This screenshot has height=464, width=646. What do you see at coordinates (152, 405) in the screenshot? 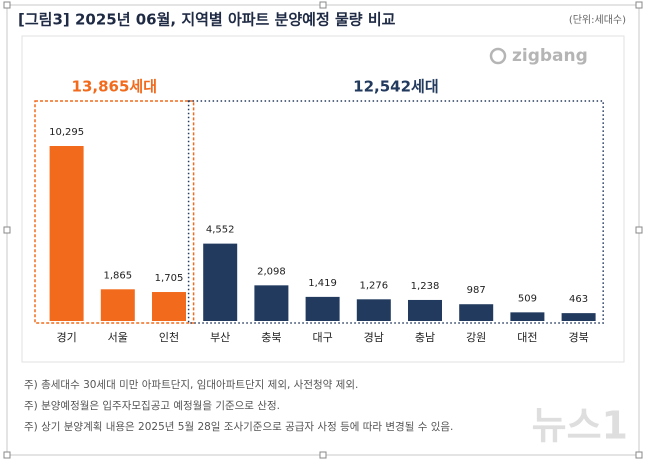
I see `footnote: 주) 분양예정월은 입주자모집공고 예정월을 기준으로 산정.` at bounding box center [152, 405].